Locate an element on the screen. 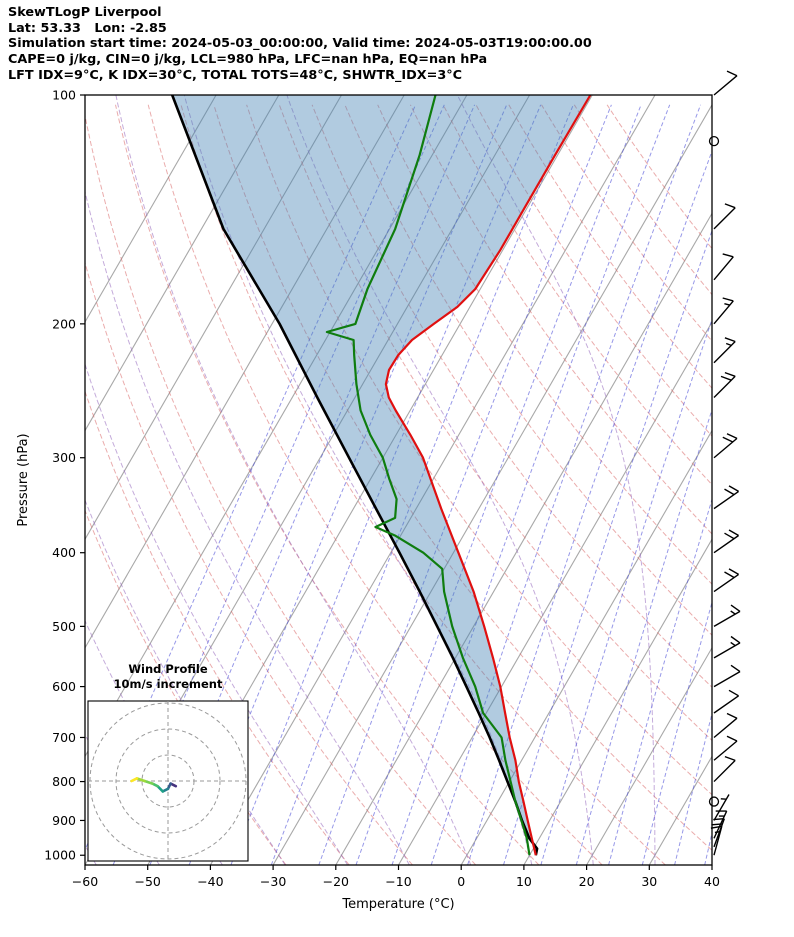 The height and width of the screenshot is (937, 794). x-axis-label: Temperature (°C) is located at coordinates (397, 904).